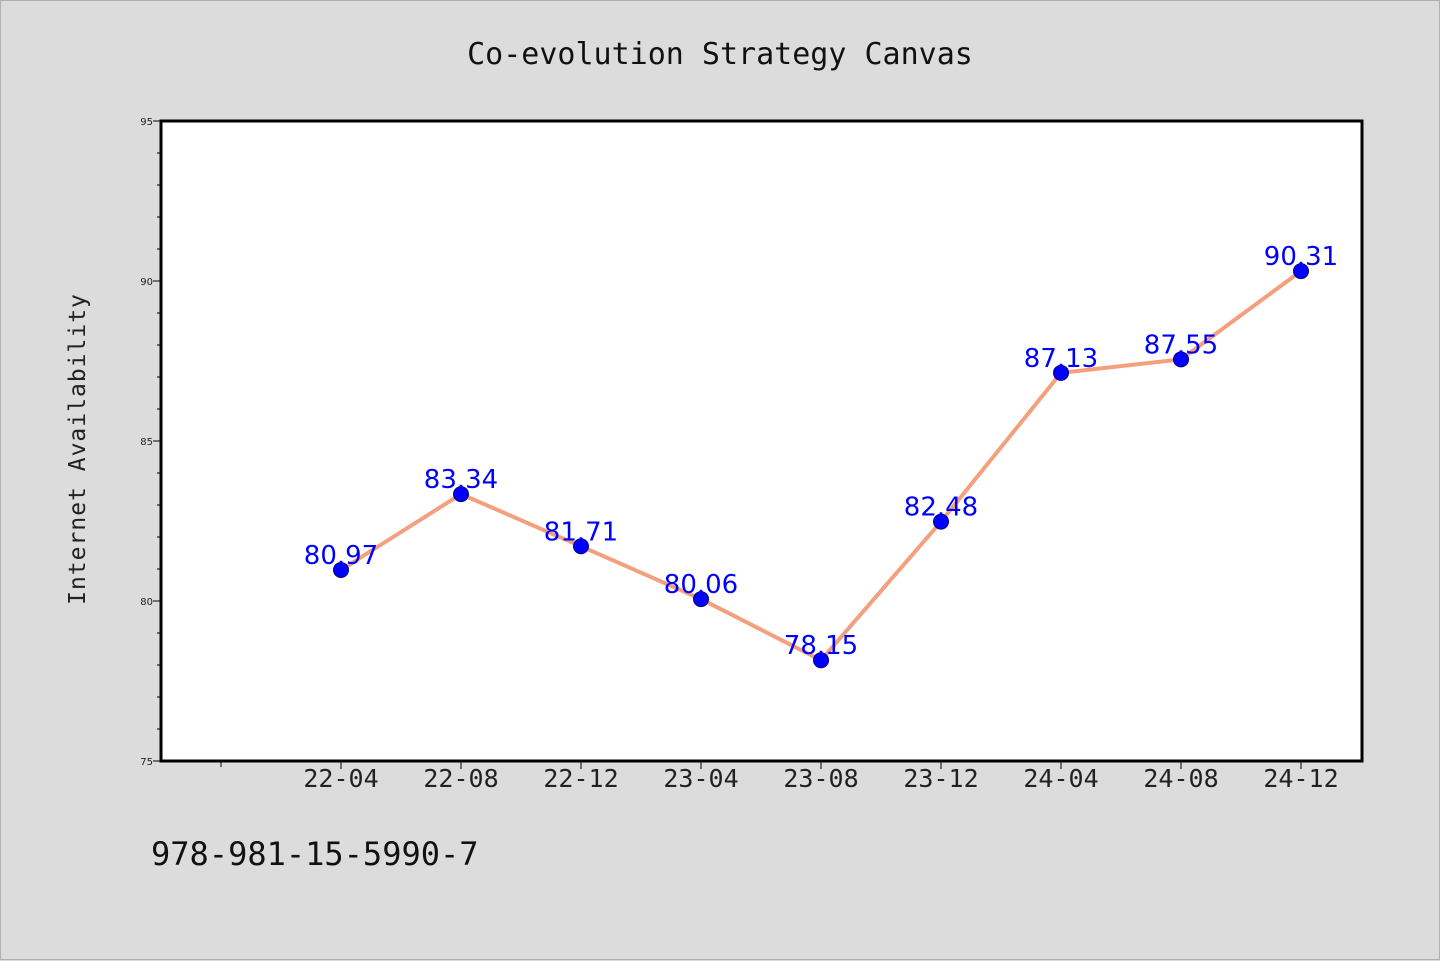  What do you see at coordinates (941, 508) in the screenshot?
I see `data-label-23-12: 82.48` at bounding box center [941, 508].